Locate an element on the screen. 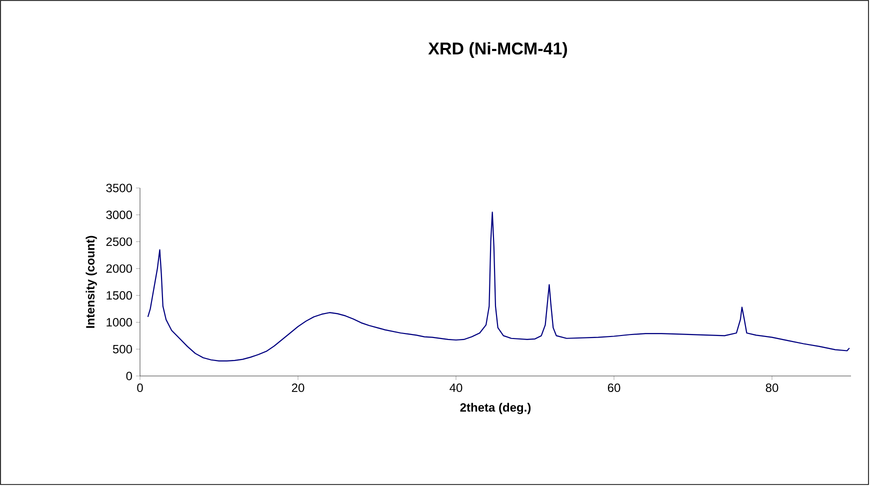 This screenshot has width=870, height=486. y-tick-label: 0 is located at coordinates (129, 376).